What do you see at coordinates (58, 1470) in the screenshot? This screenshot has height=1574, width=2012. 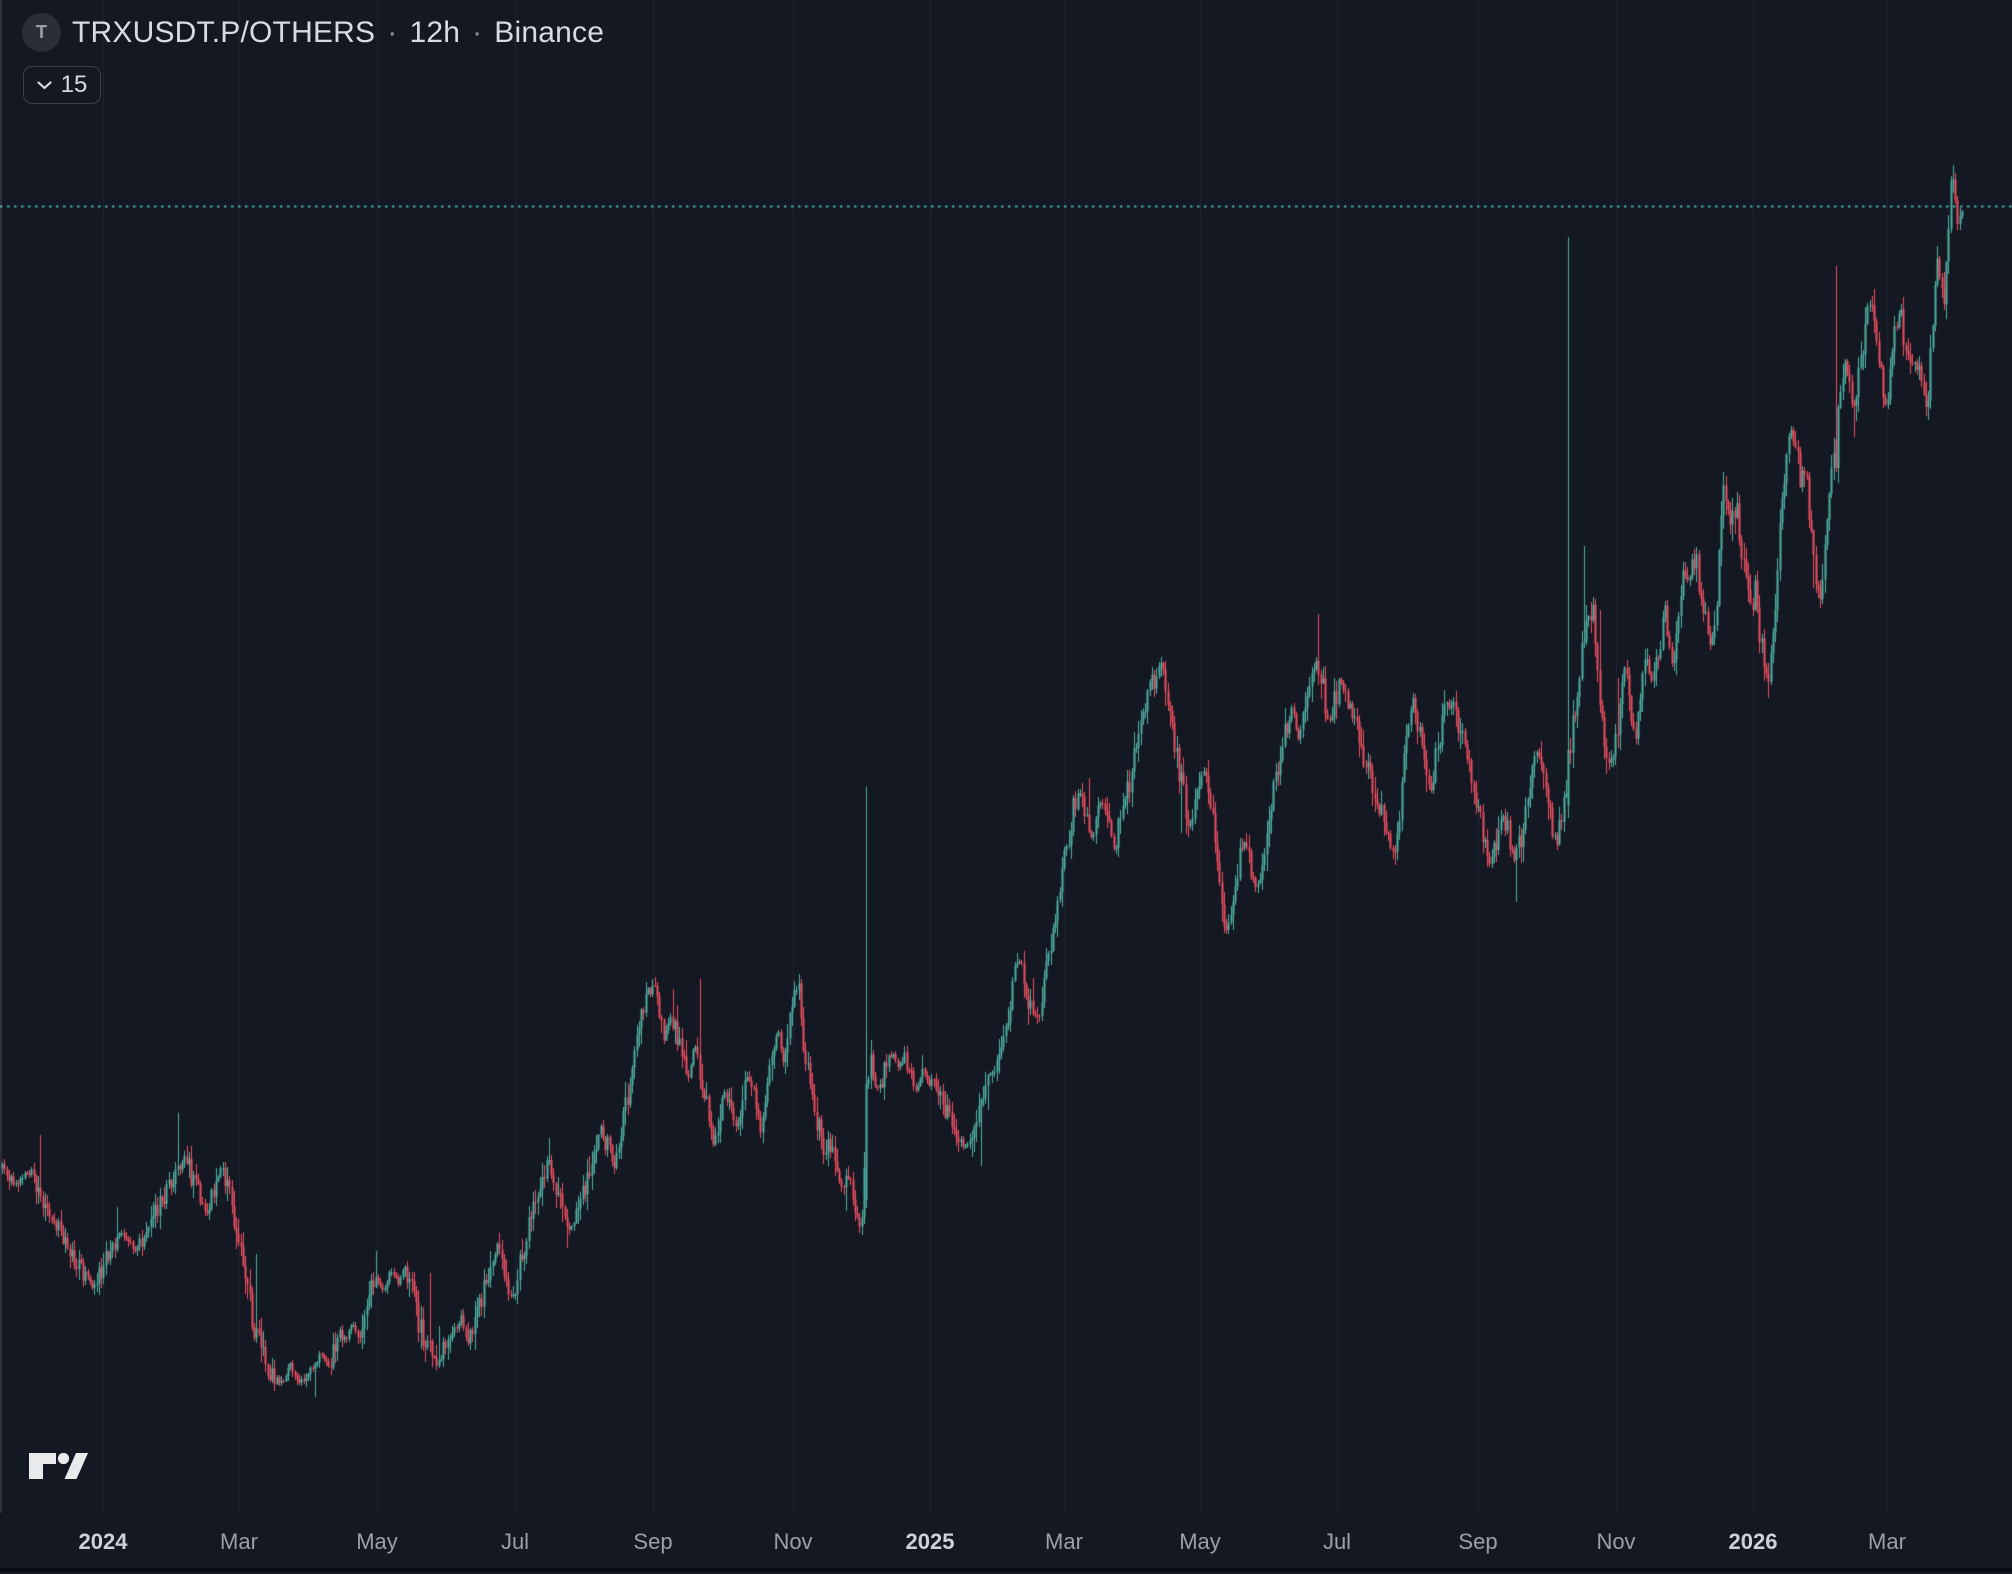 I see `tradingview-logo` at bounding box center [58, 1470].